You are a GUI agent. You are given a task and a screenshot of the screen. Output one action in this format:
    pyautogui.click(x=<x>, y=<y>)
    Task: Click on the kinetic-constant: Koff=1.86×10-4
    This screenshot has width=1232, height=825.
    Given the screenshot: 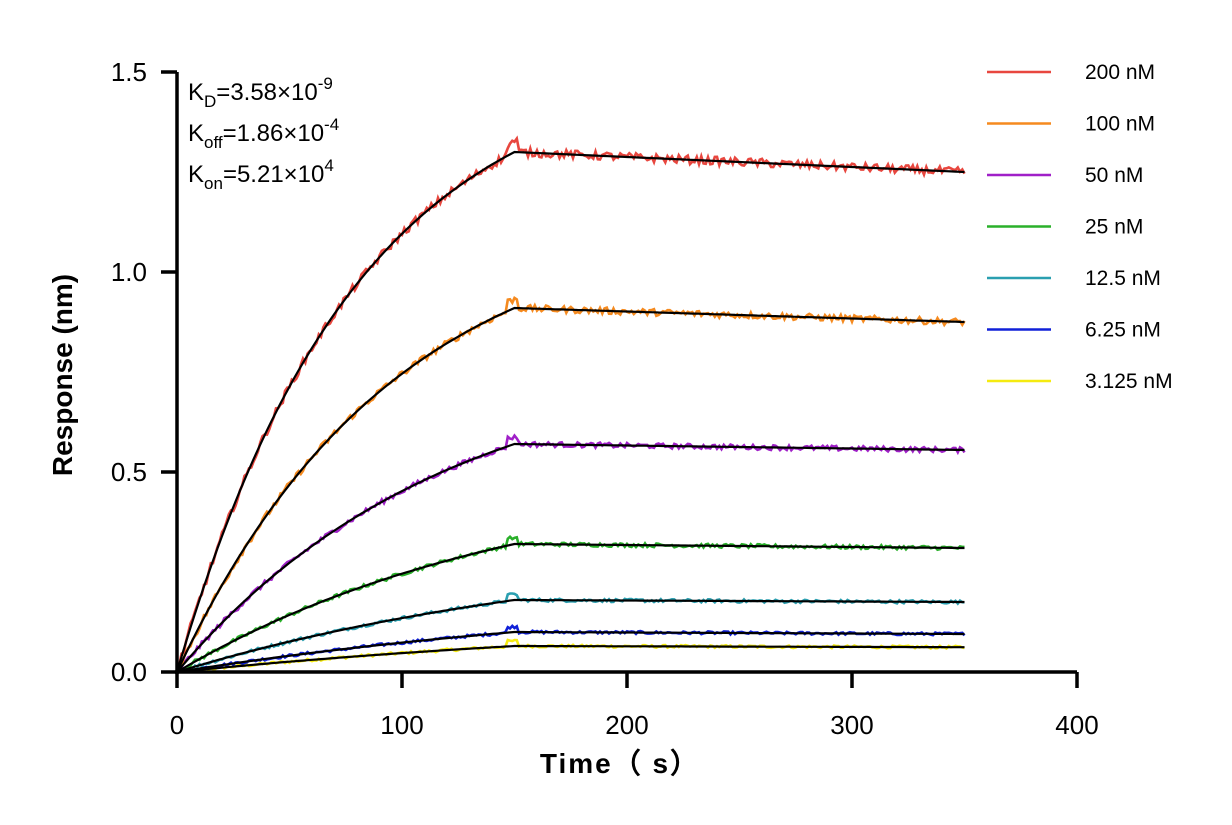 What is the action you would take?
    pyautogui.click(x=263, y=133)
    